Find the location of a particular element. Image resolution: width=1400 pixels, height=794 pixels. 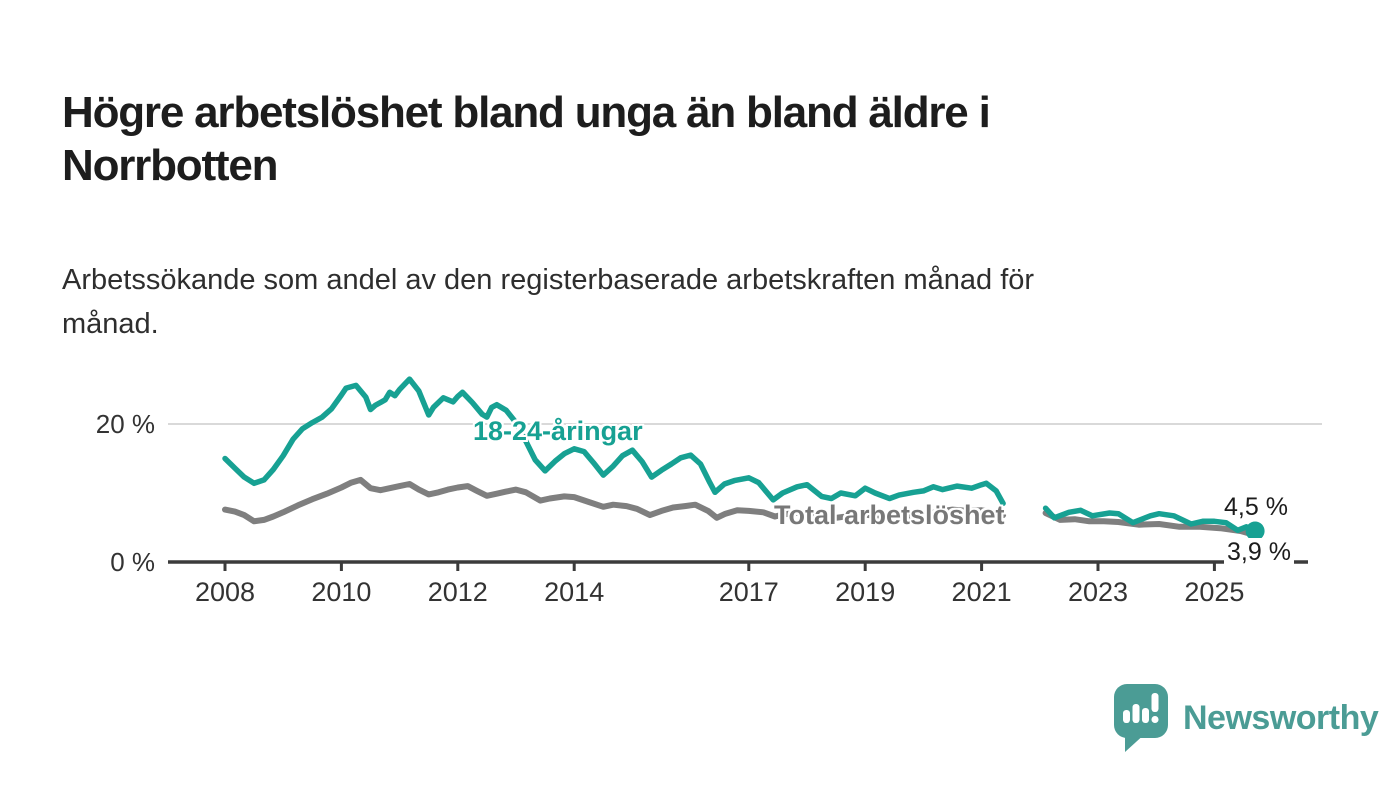

x-tick-label: 2014 is located at coordinates (574, 592).